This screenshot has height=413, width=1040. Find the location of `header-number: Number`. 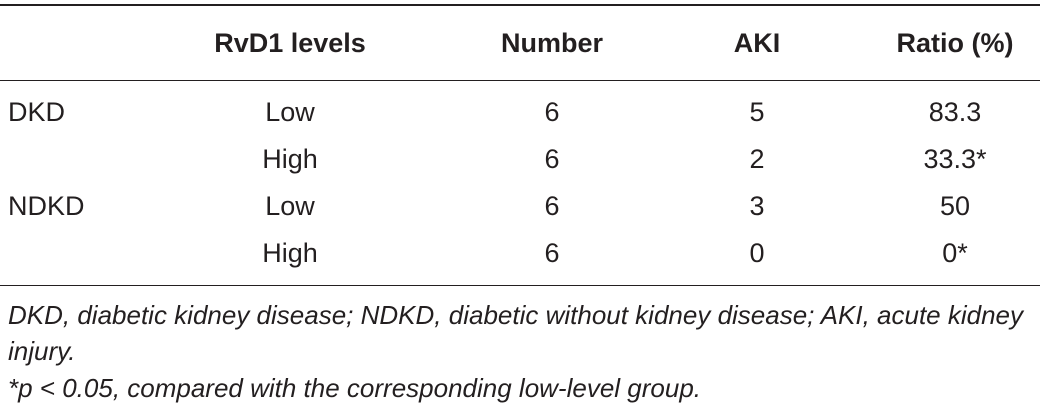

header-number: Number is located at coordinates (552, 43).